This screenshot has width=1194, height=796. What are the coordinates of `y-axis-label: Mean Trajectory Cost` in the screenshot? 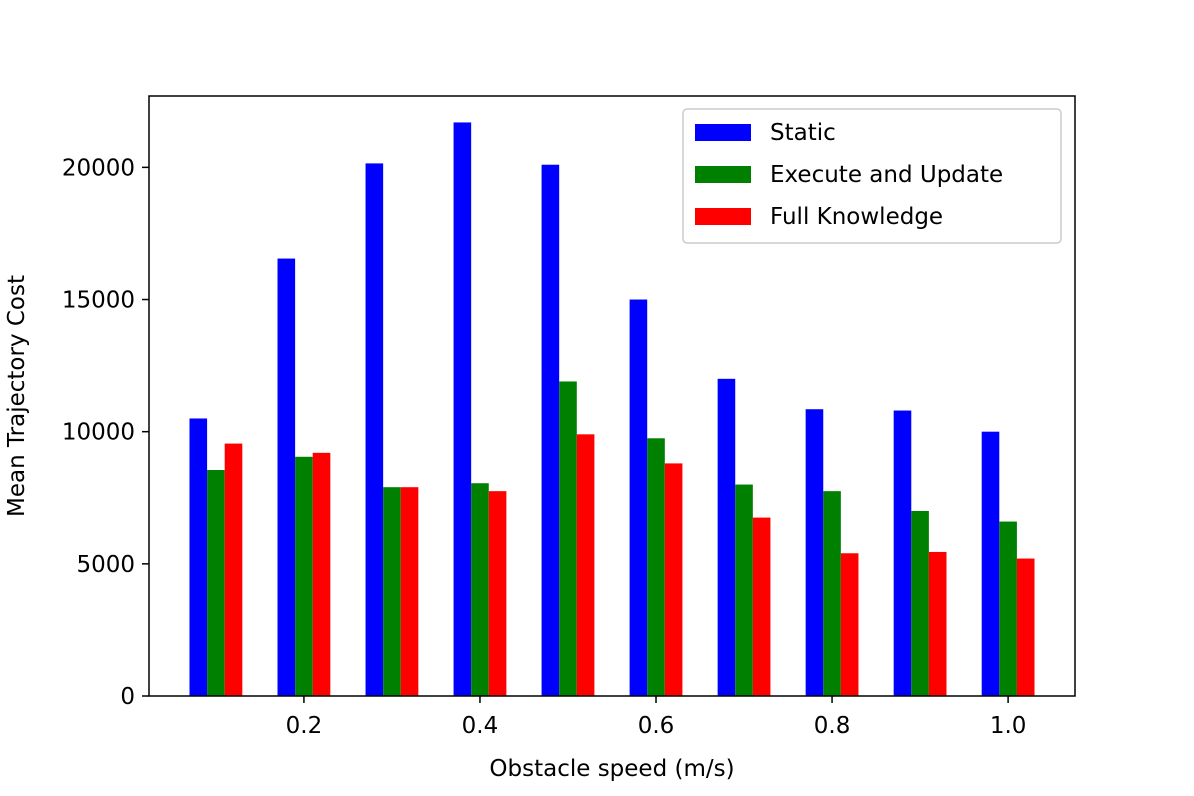 It's located at (17, 396).